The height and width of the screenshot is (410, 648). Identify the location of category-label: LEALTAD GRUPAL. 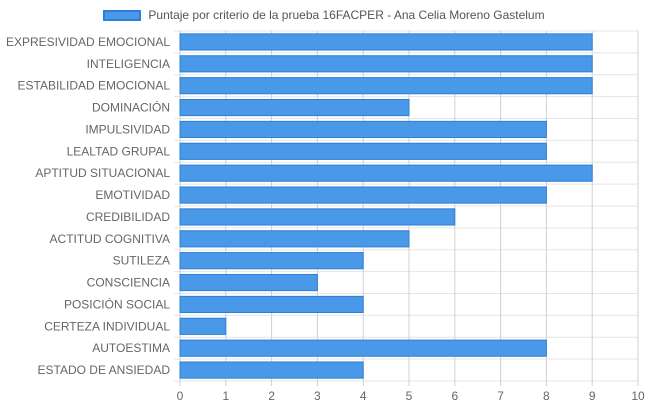
(119, 151).